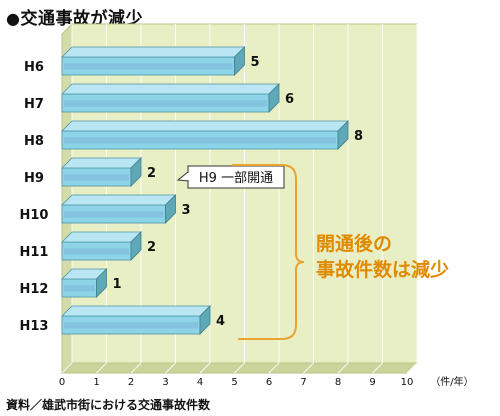  Describe the element at coordinates (338, 382) in the screenshot. I see `x-tick-label: 8` at that location.